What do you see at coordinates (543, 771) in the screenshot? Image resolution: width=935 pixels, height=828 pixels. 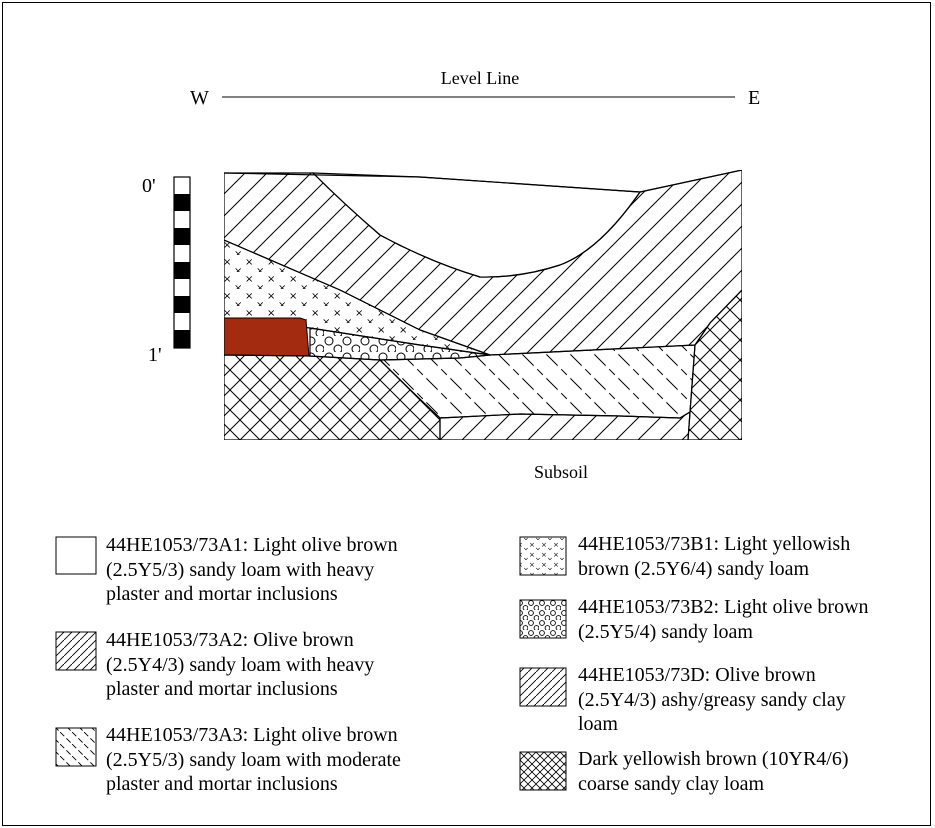 I see `legend-swatch-subsoil` at bounding box center [543, 771].